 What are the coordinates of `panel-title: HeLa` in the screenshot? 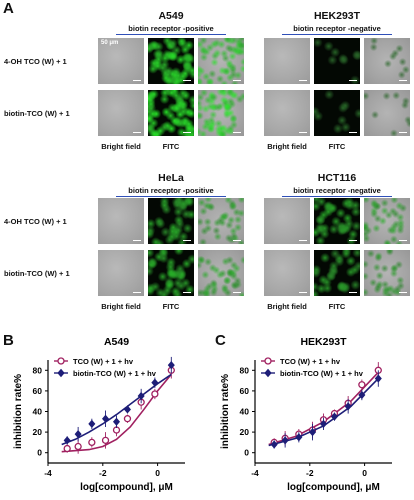 It's located at (171, 178).